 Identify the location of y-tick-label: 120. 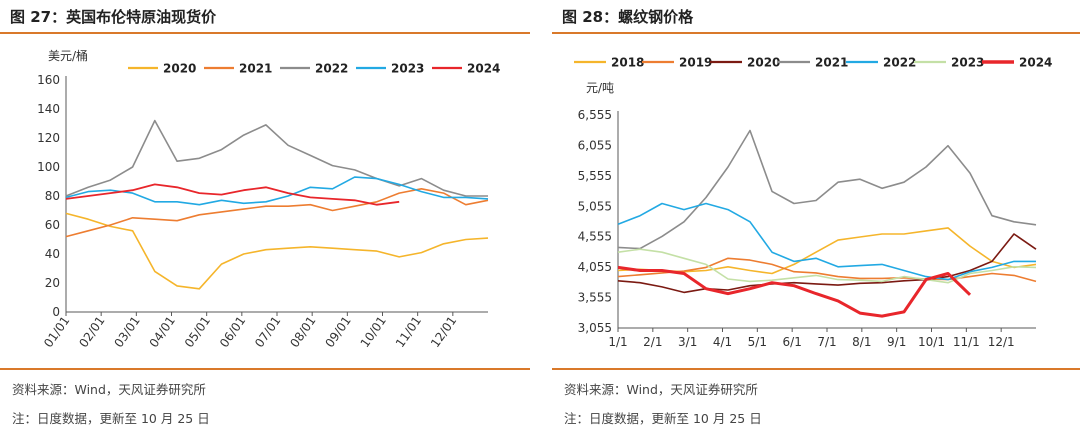
(48, 138).